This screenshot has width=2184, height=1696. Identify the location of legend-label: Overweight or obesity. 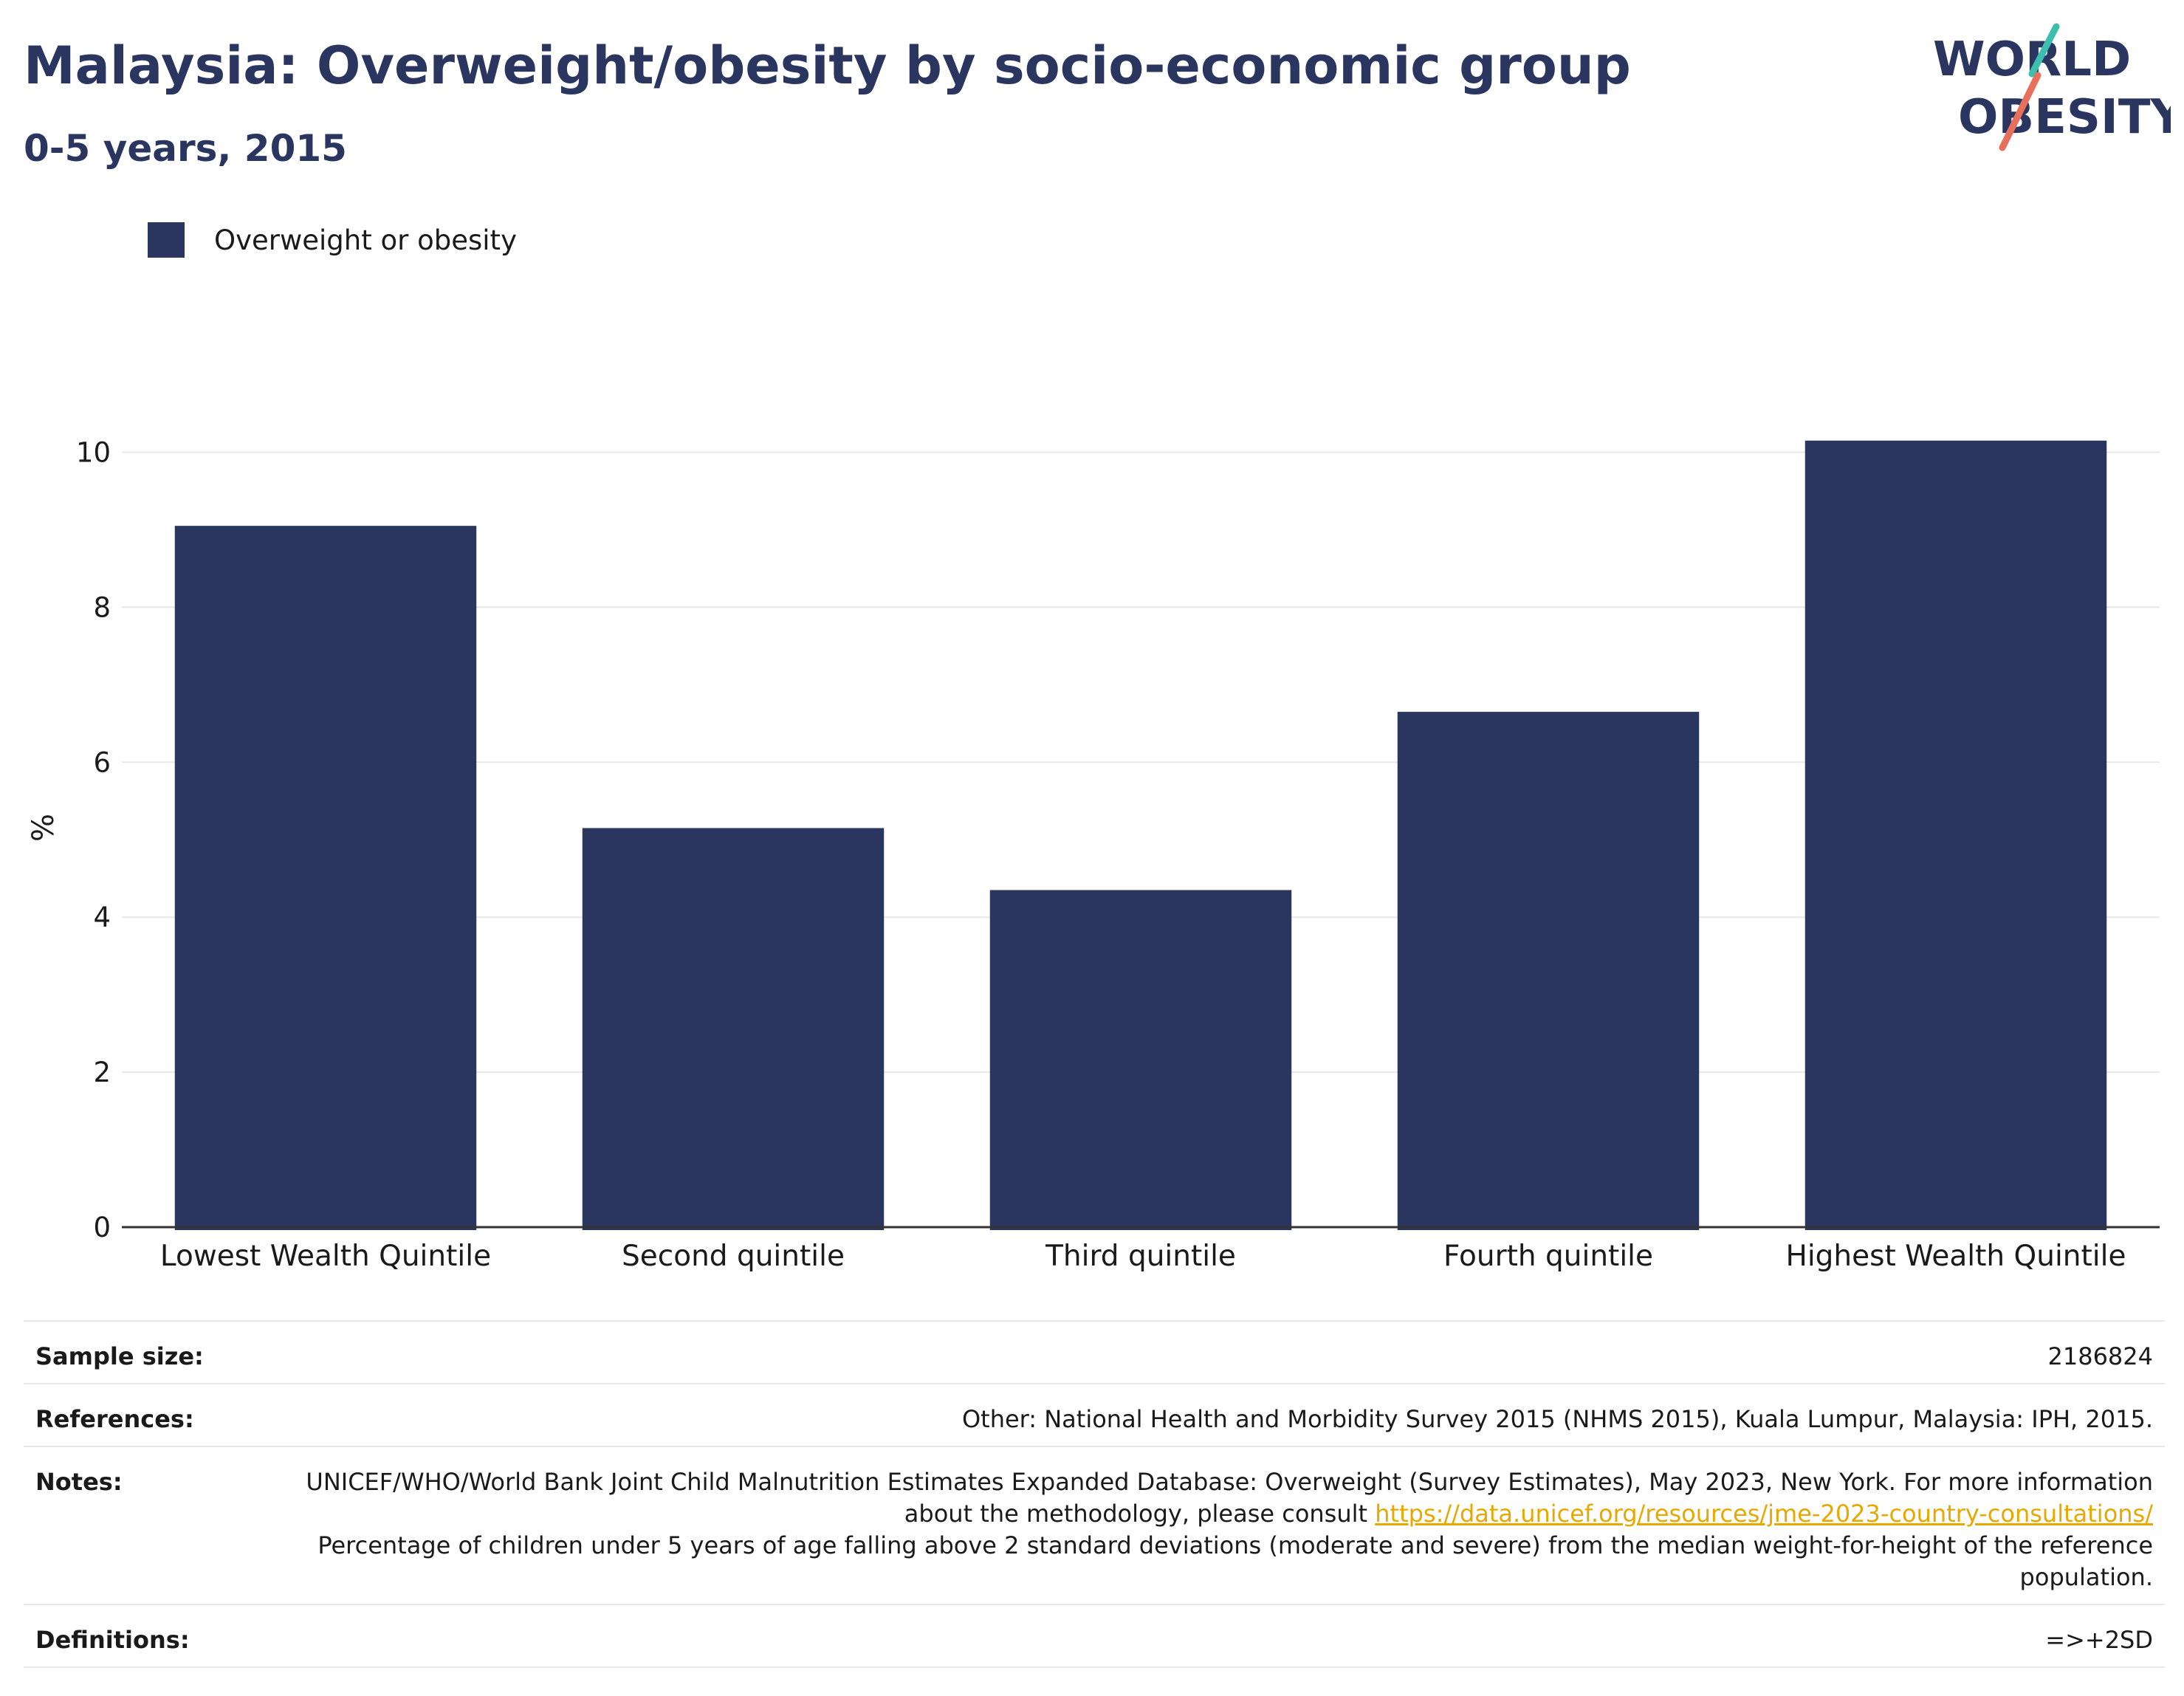
(366, 240).